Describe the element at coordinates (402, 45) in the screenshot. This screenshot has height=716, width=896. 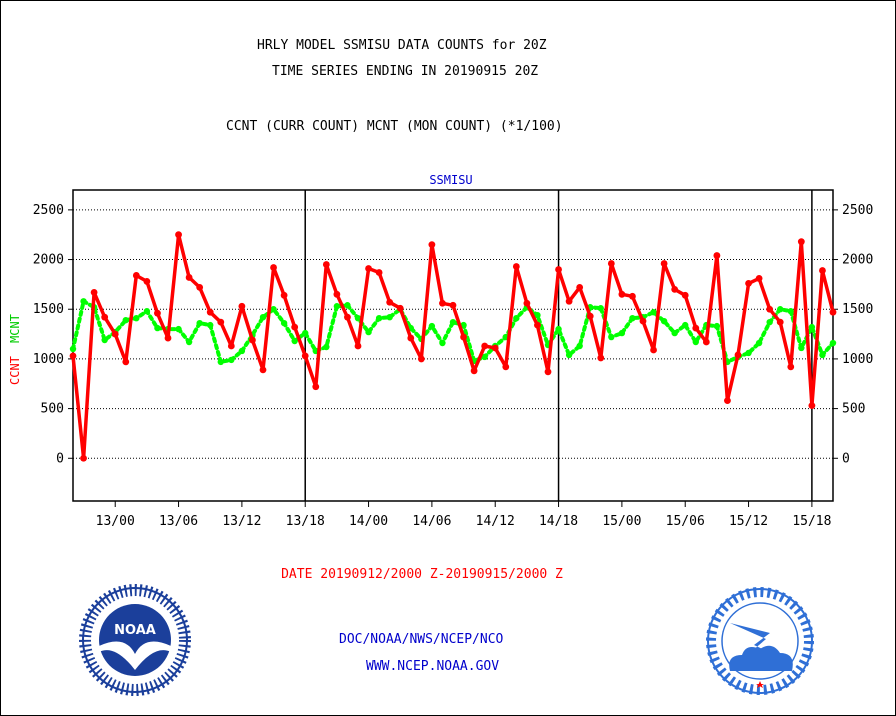
I see `chart-title: HRLY MODEL SSMISU DATA COUNTS for 20Z` at that location.